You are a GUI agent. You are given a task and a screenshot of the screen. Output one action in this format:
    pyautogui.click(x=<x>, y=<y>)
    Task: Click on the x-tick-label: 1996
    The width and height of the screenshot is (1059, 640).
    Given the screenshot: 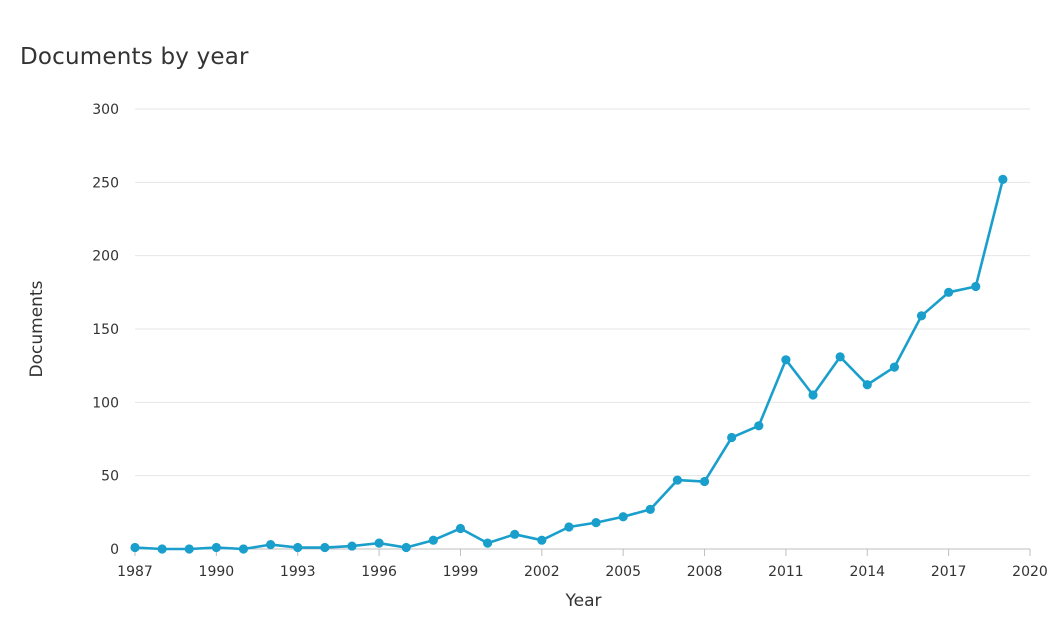 What is the action you would take?
    pyautogui.click(x=379, y=572)
    